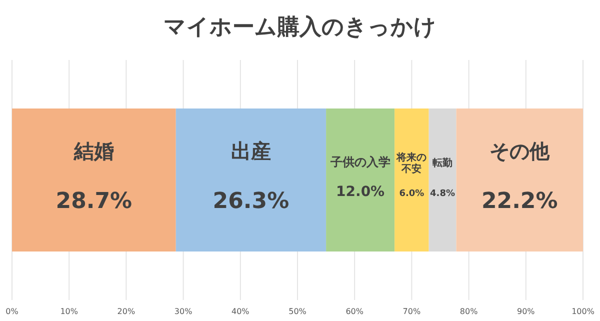 This screenshot has height=321, width=600. What do you see at coordinates (469, 311) in the screenshot?
I see `x-tick-label: 80%` at bounding box center [469, 311].